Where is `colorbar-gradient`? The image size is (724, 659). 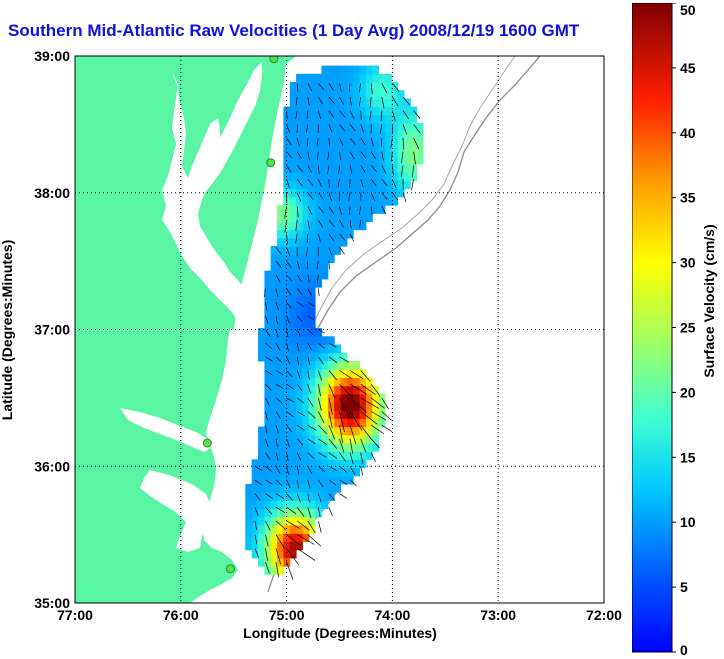
colorbar-gradient is located at coordinates (652, 328).